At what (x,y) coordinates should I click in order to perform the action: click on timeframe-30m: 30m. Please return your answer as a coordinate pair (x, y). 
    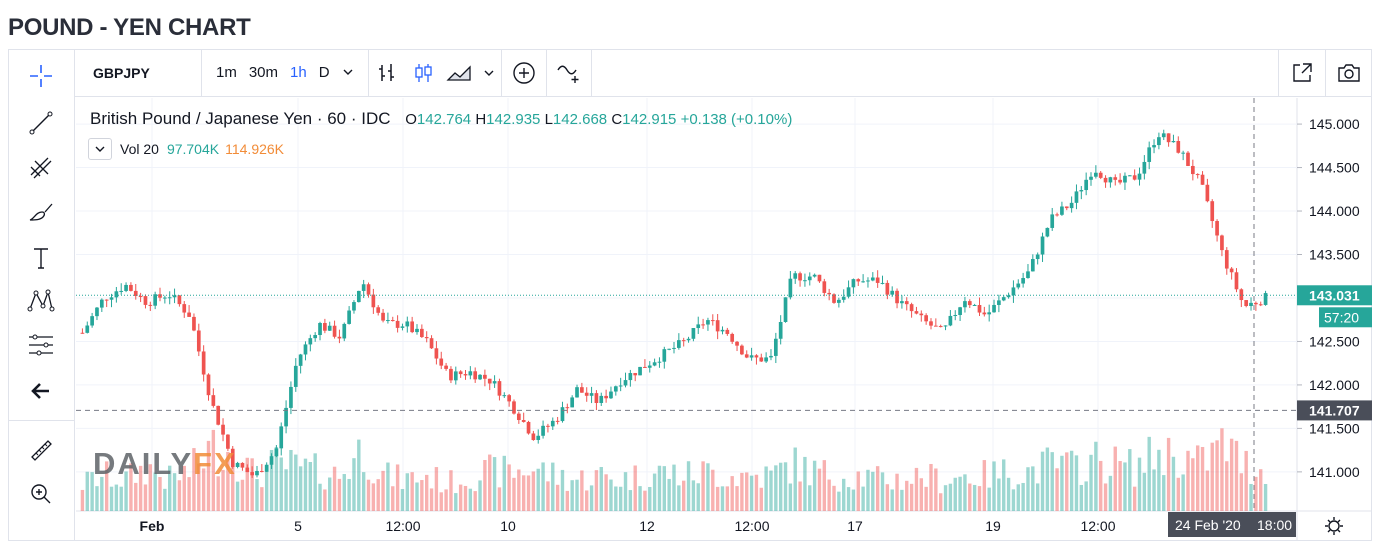
    Looking at the image, I should click on (263, 72).